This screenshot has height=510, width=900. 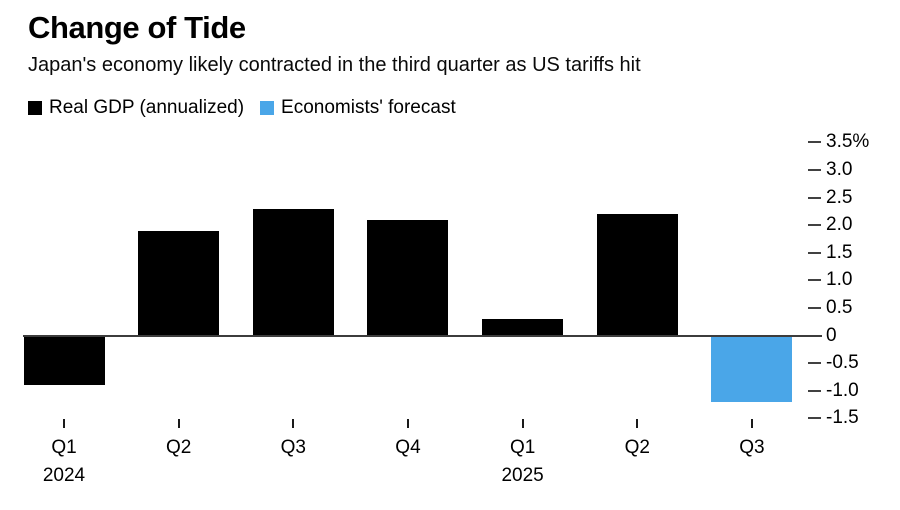 What do you see at coordinates (179, 283) in the screenshot?
I see `bar-q2-2024` at bounding box center [179, 283].